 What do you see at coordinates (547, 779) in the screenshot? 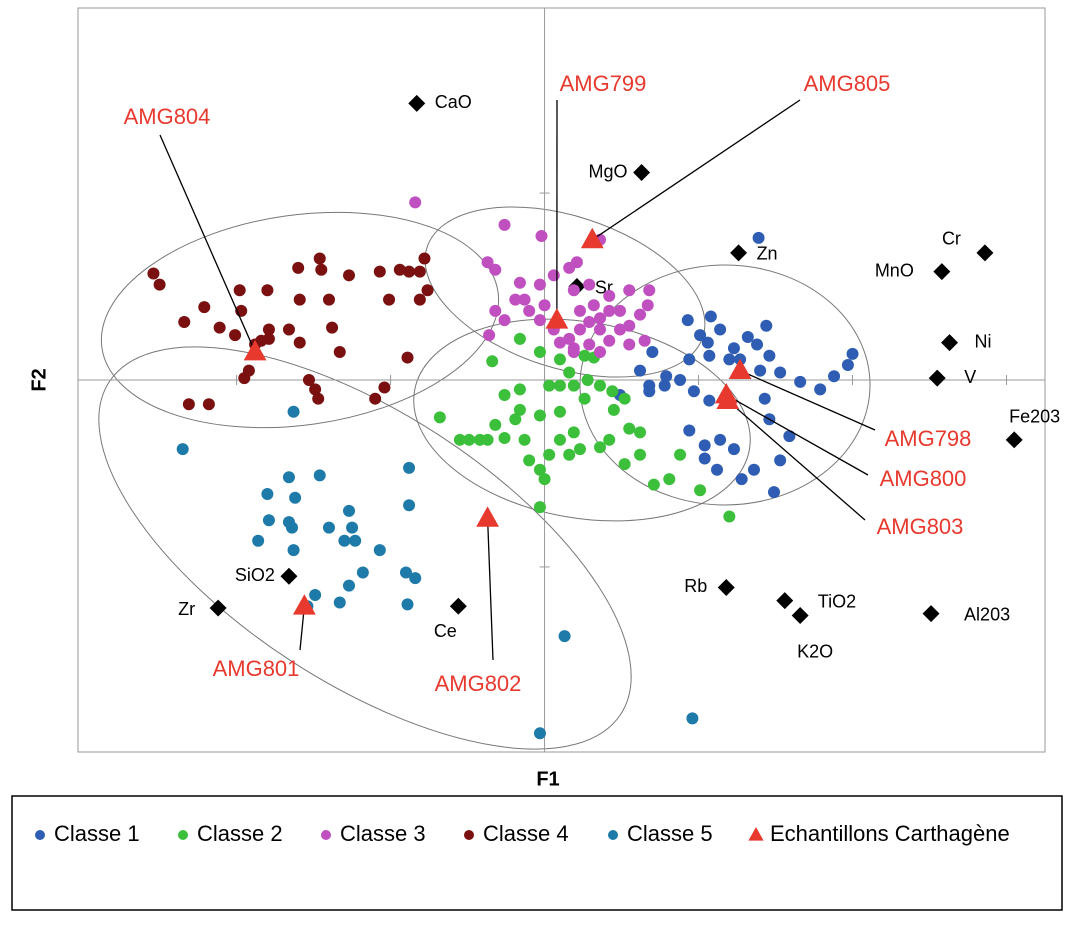
I see `x-axis-label: F1` at bounding box center [547, 779].